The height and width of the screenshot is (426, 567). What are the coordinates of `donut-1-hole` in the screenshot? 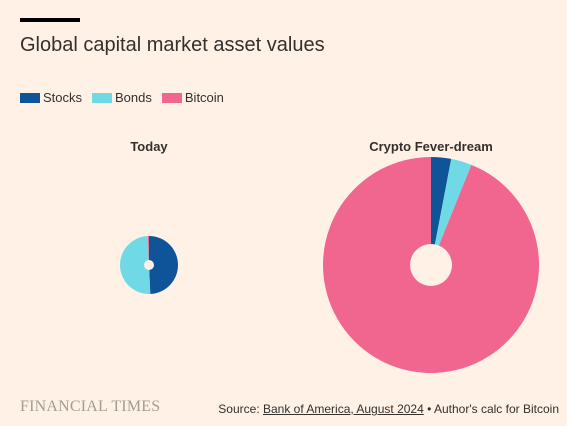 It's located at (431, 265).